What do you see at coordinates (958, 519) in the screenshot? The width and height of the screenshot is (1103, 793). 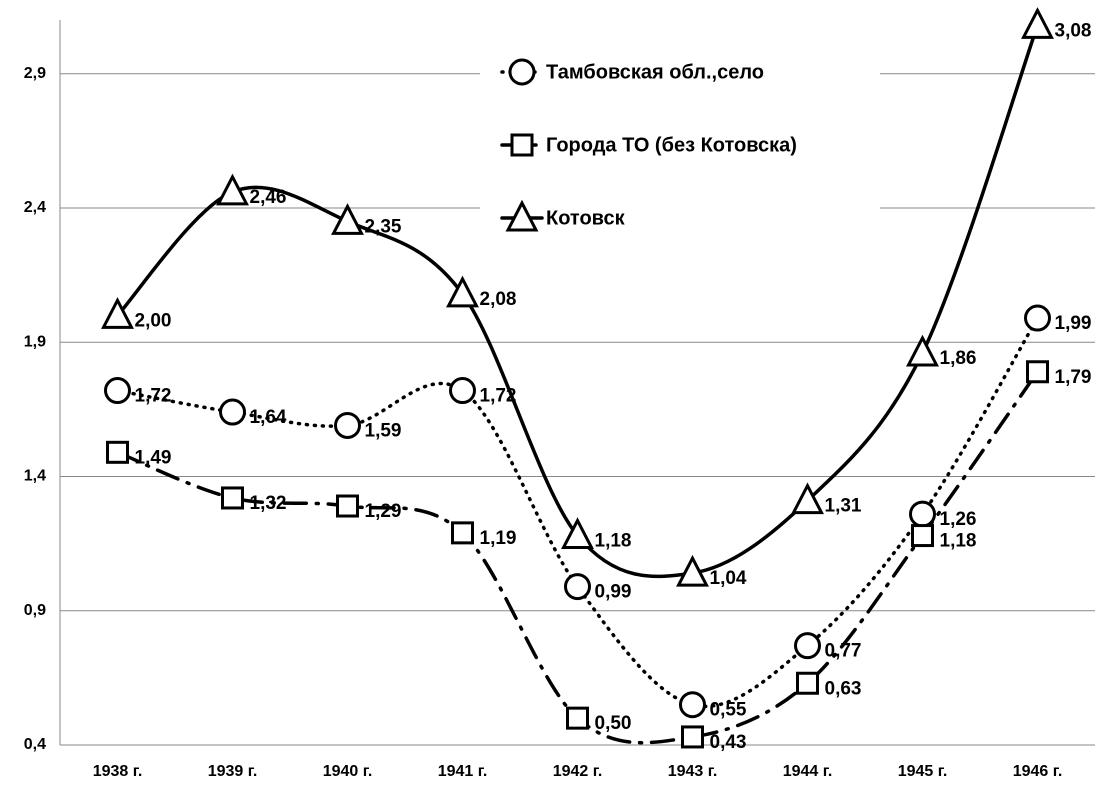 I see `data-label: 1,26` at bounding box center [958, 519].